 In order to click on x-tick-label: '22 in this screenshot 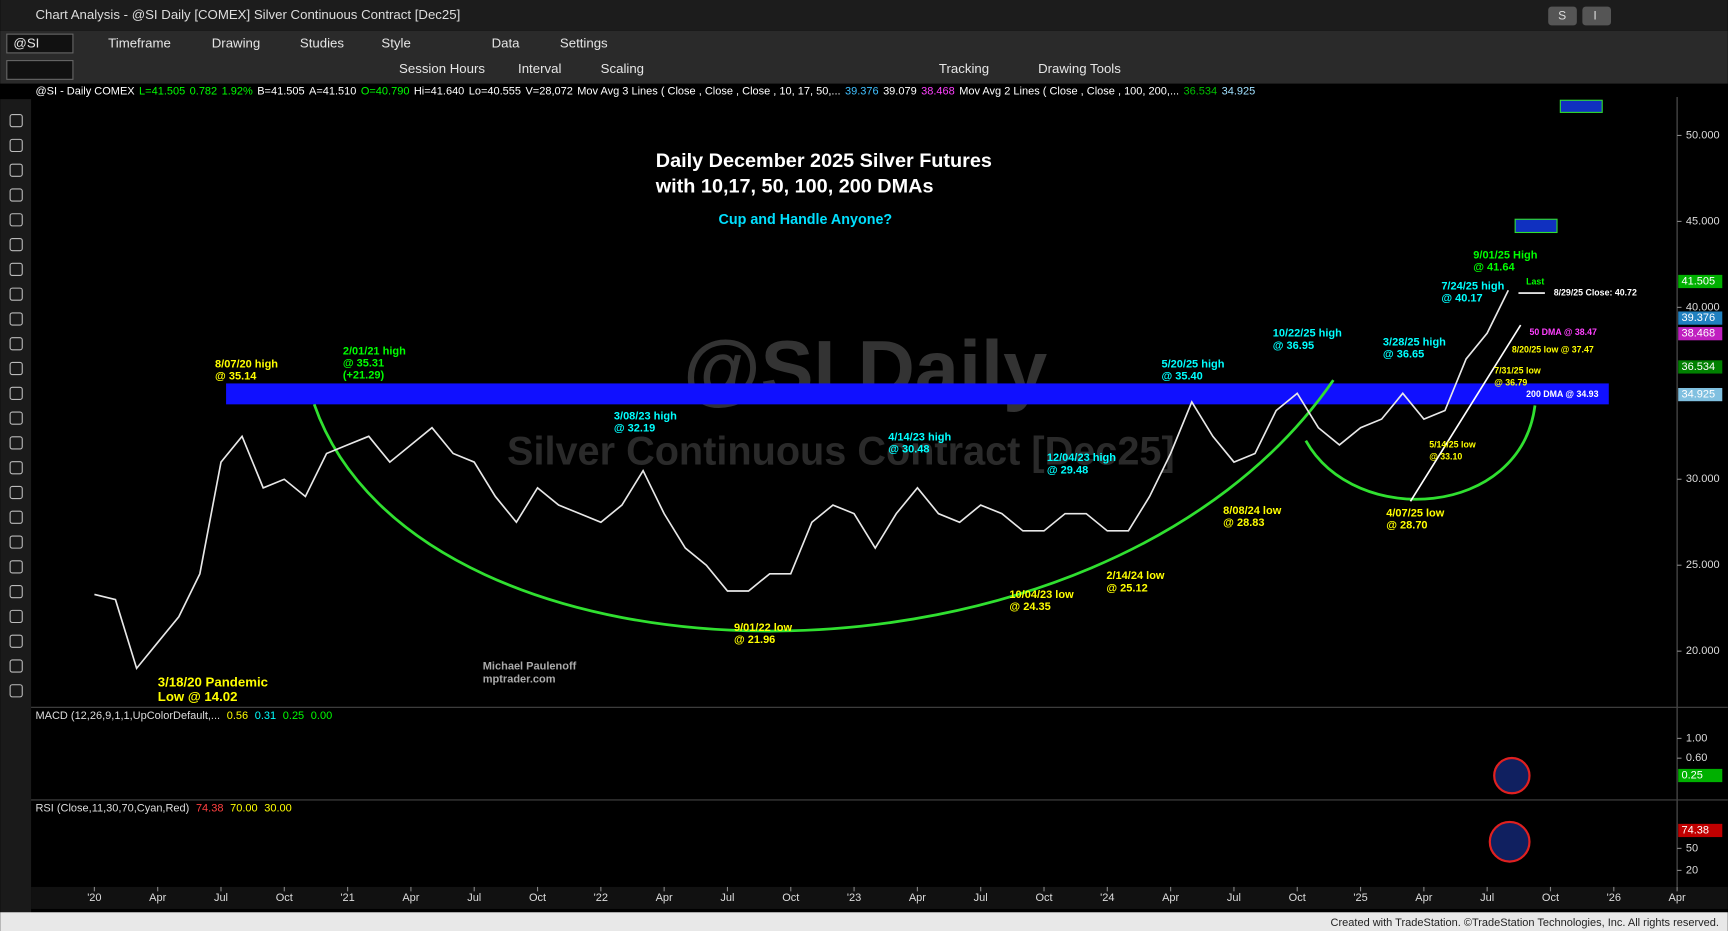, I will do `click(601, 898)`.